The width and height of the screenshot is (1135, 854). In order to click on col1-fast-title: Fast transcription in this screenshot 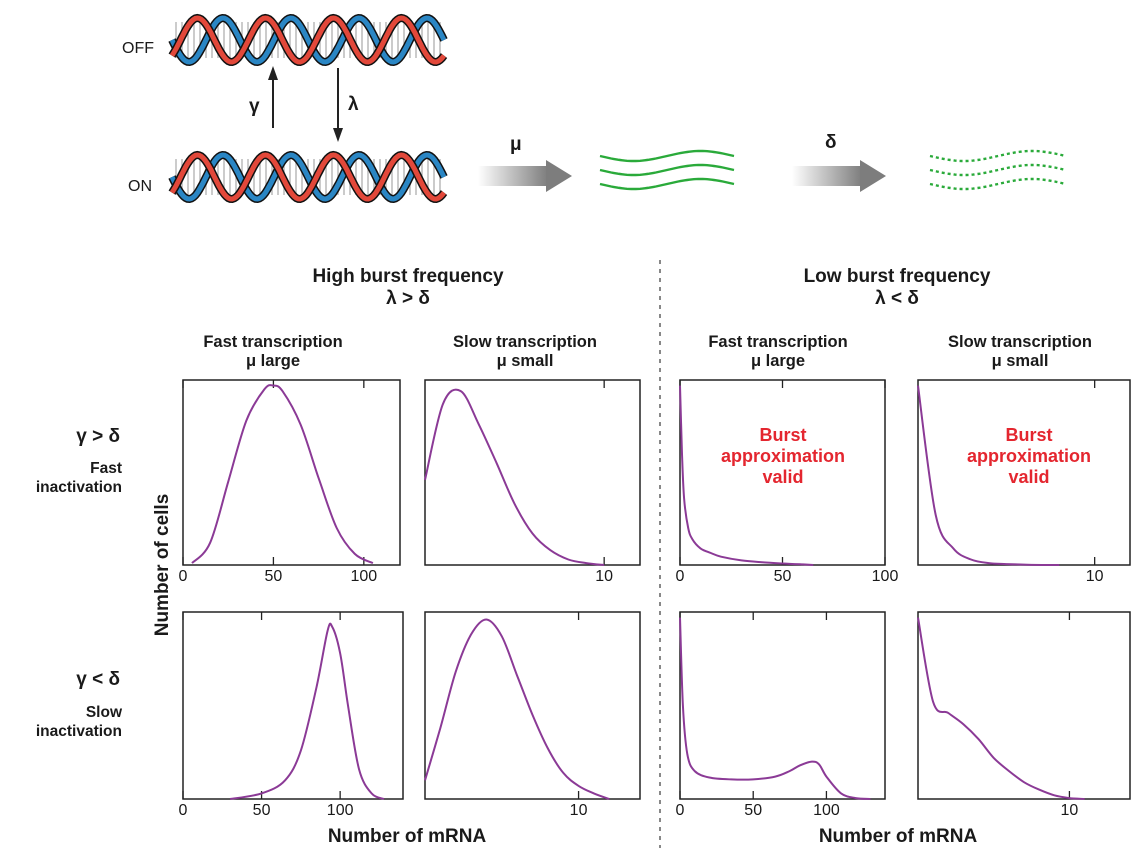, I will do `click(273, 342)`.